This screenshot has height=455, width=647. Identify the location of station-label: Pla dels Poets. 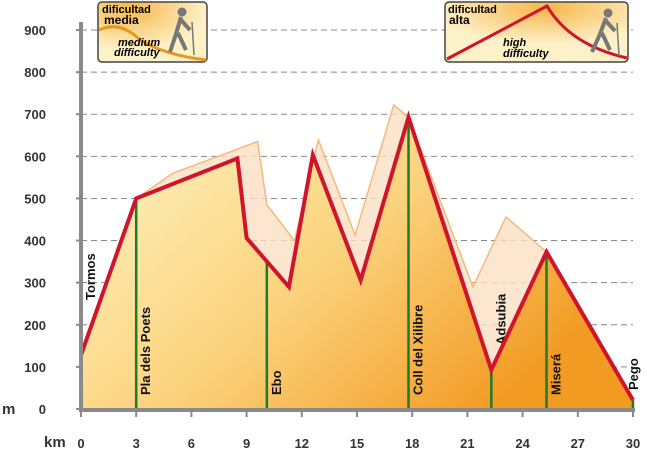
(145, 351).